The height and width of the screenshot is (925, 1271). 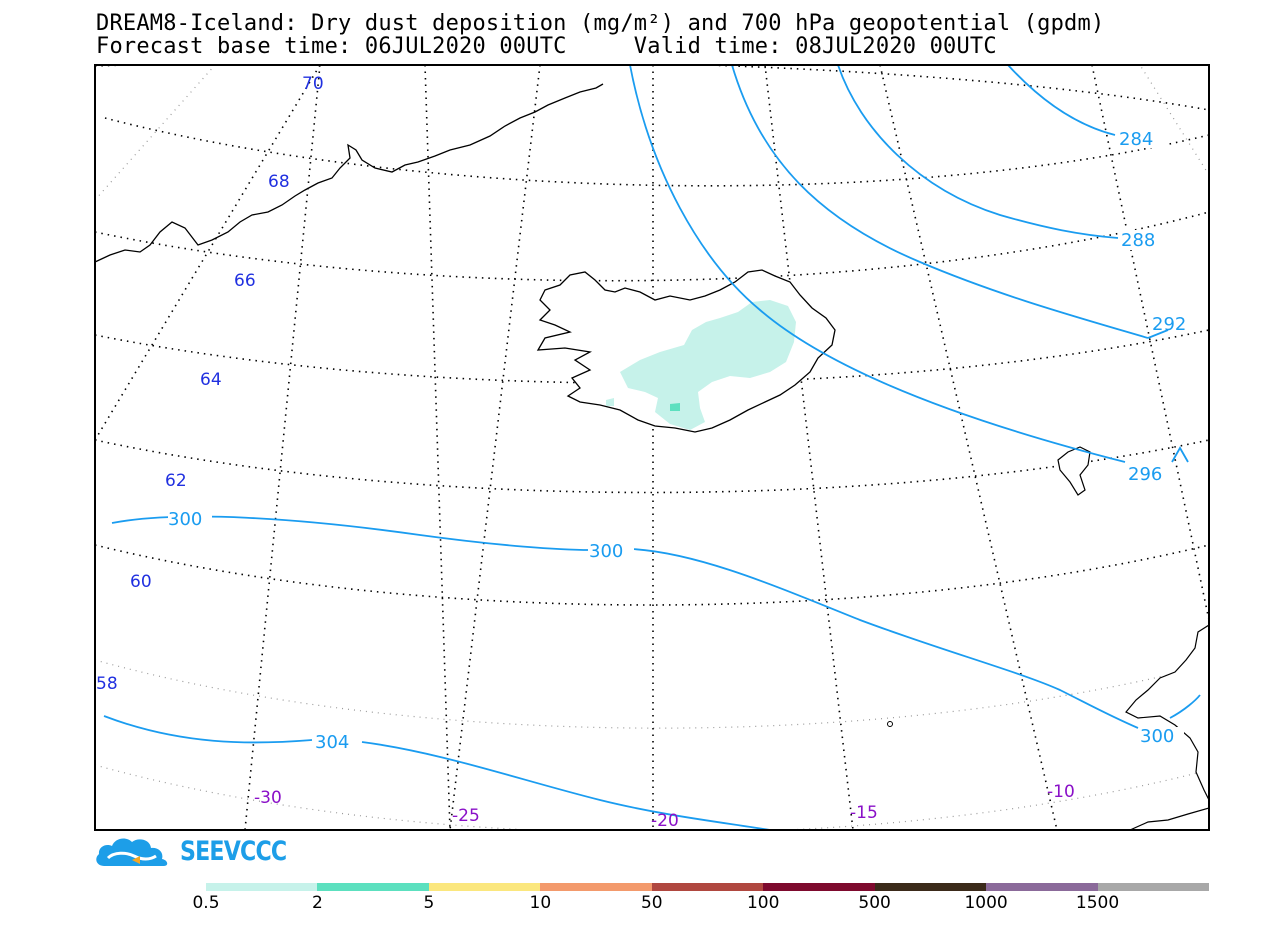 I want to click on rockall-islet, so click(x=890, y=724).